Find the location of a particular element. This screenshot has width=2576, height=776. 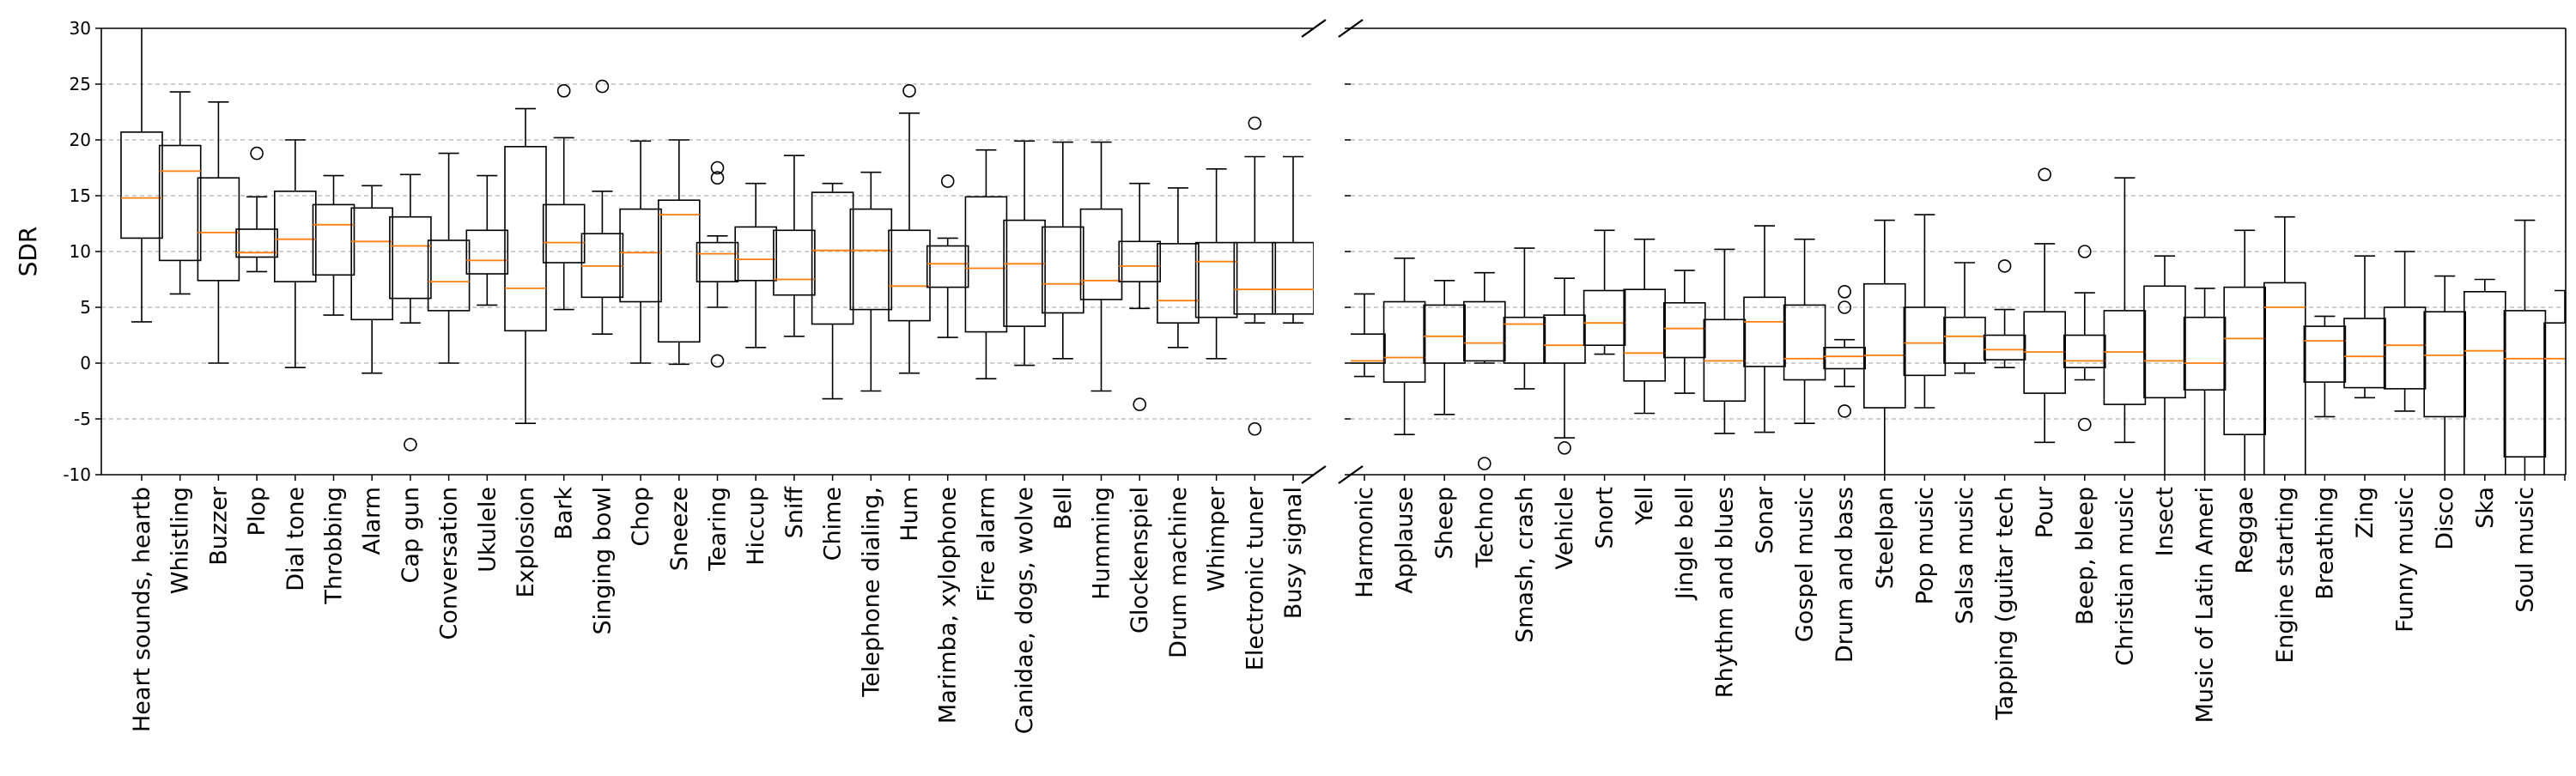

x-tick-label: Smash, crash is located at coordinates (1524, 565).